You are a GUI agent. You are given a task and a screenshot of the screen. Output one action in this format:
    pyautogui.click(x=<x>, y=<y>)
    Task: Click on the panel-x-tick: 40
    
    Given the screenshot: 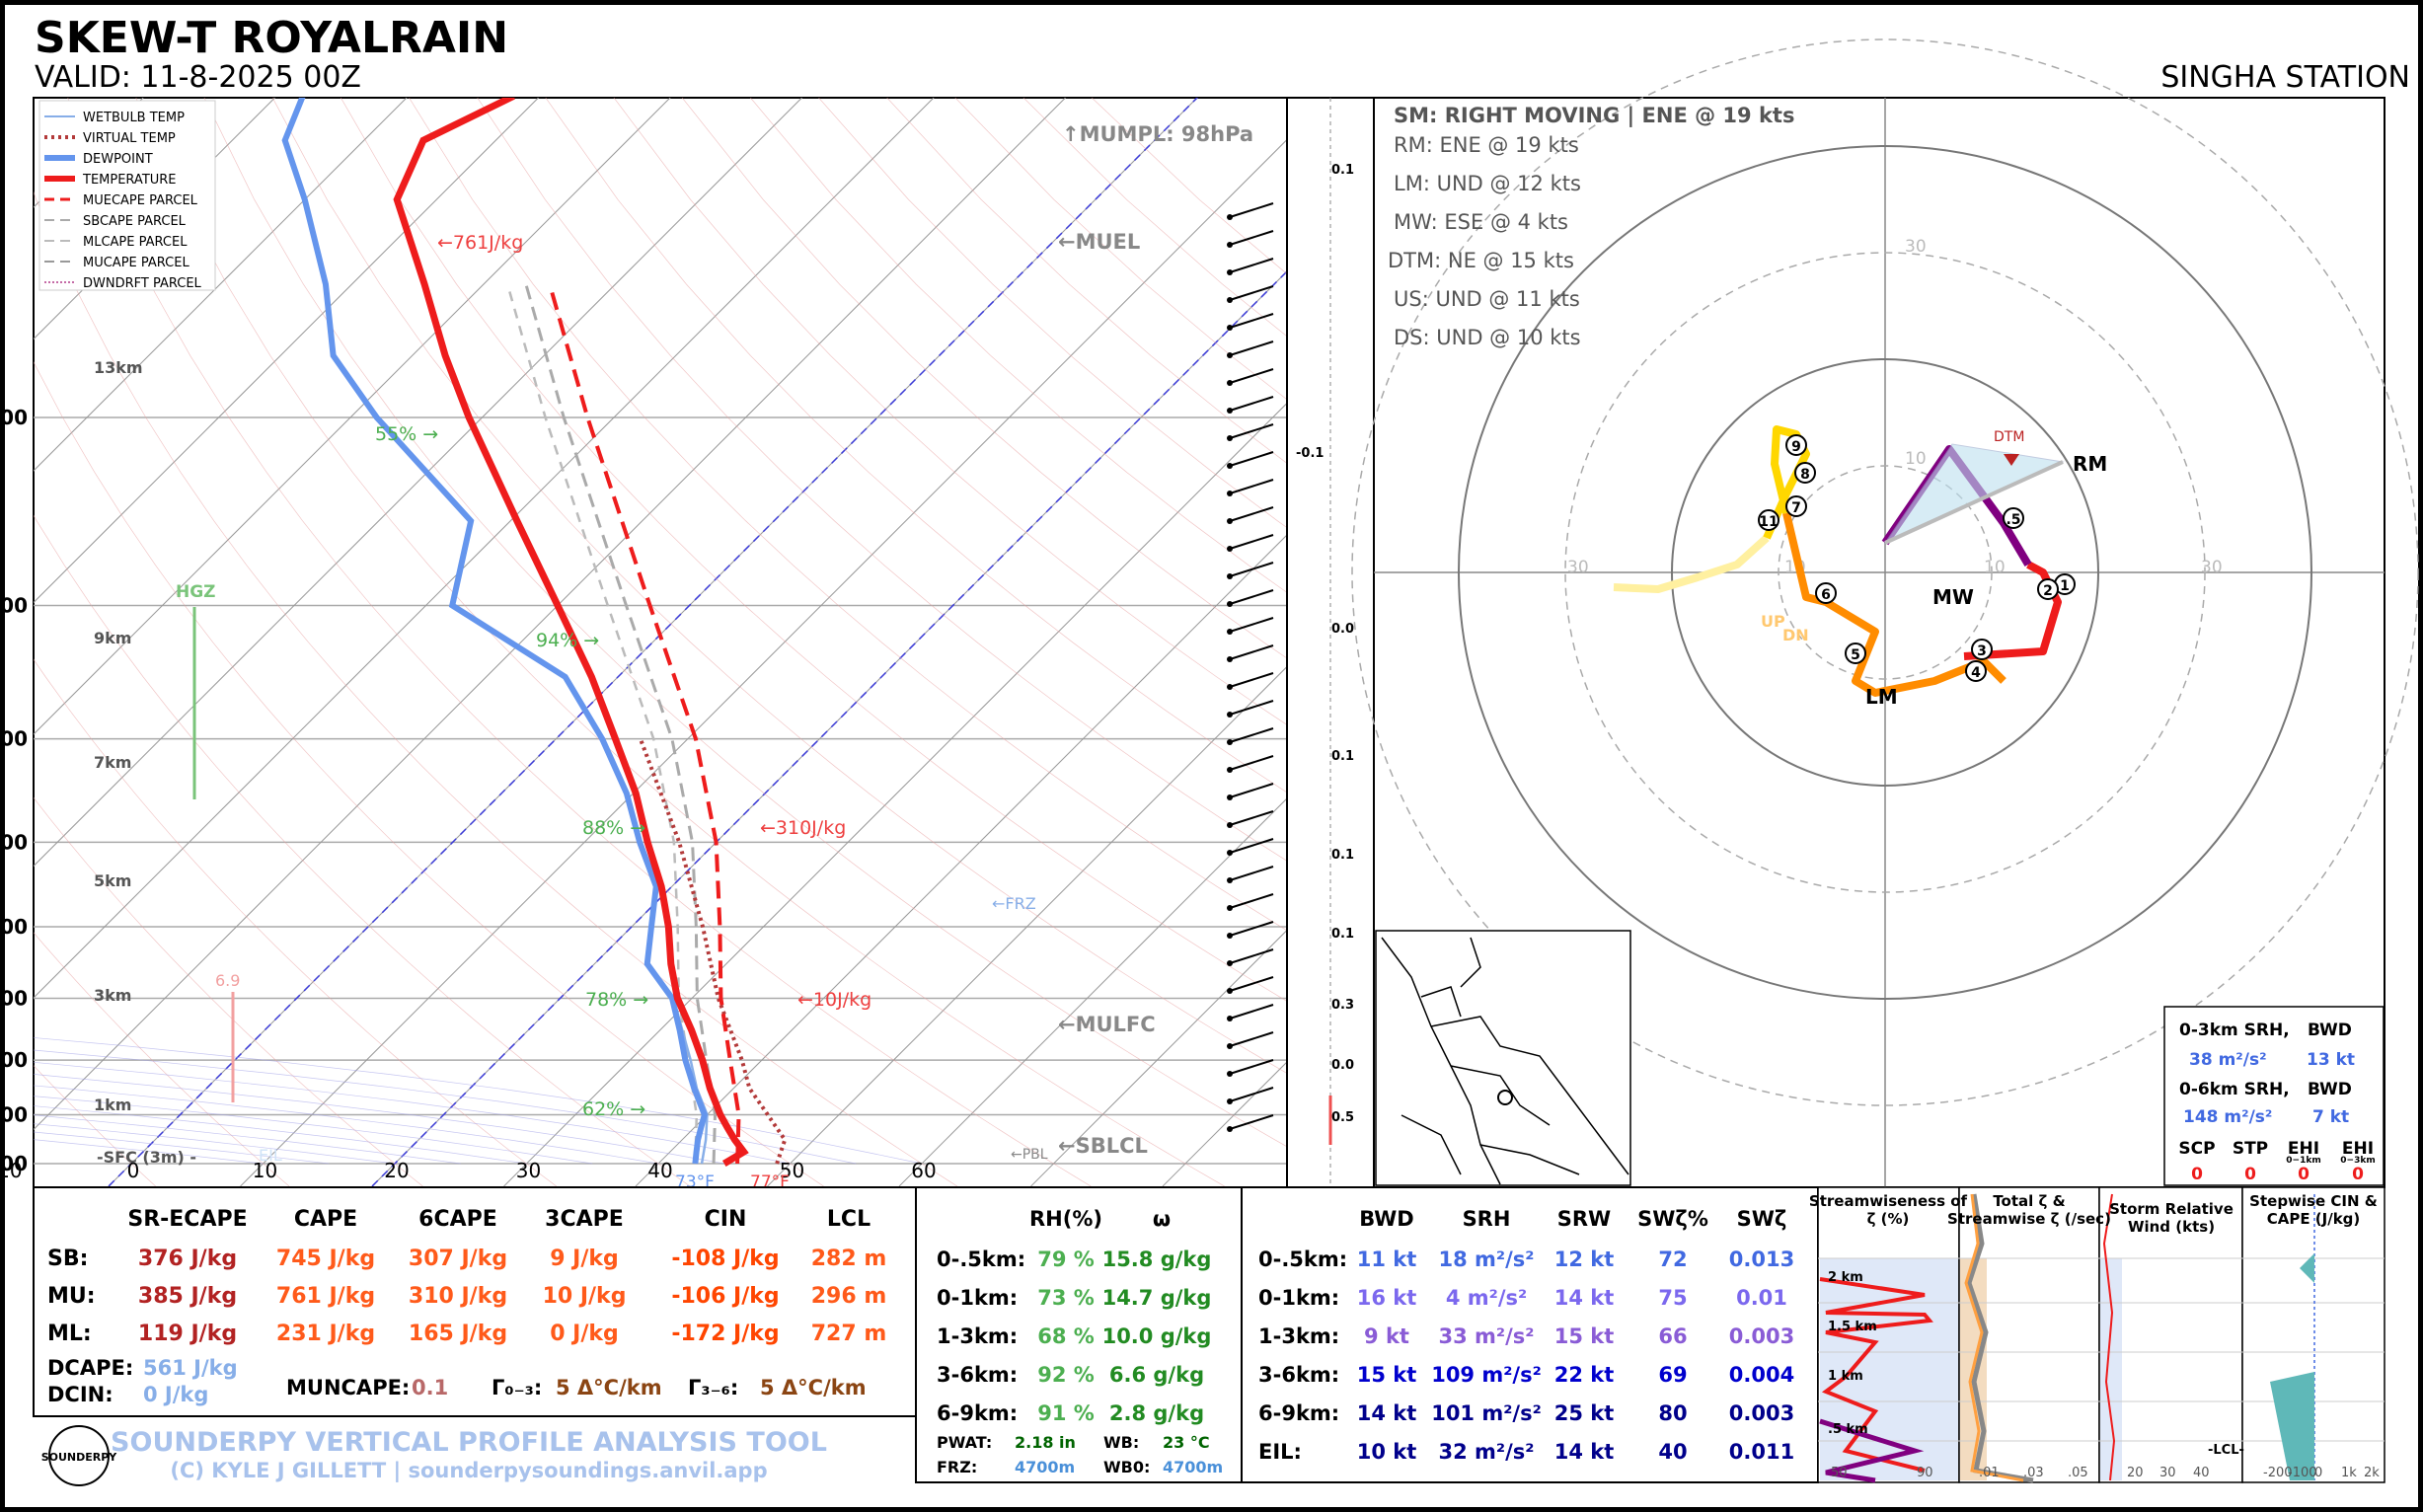 What is the action you would take?
    pyautogui.click(x=2201, y=1473)
    